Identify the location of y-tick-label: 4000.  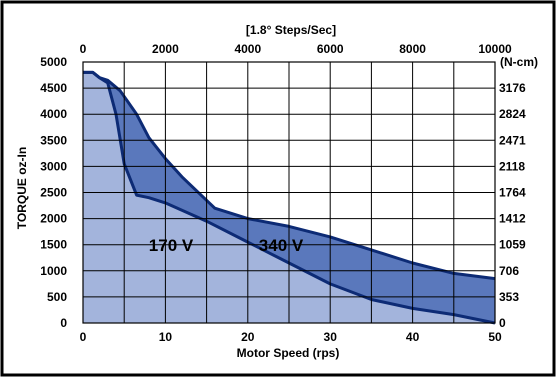
(53, 114).